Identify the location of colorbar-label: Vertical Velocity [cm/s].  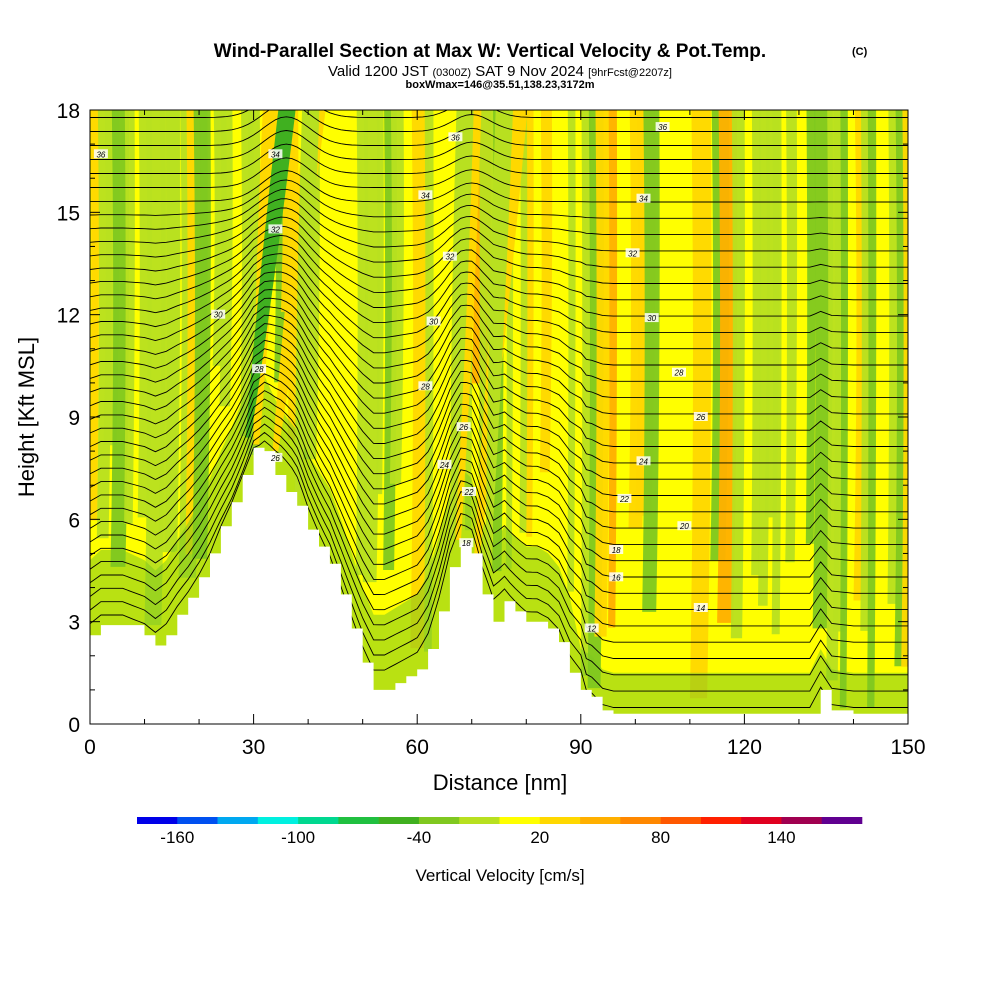
(499, 875).